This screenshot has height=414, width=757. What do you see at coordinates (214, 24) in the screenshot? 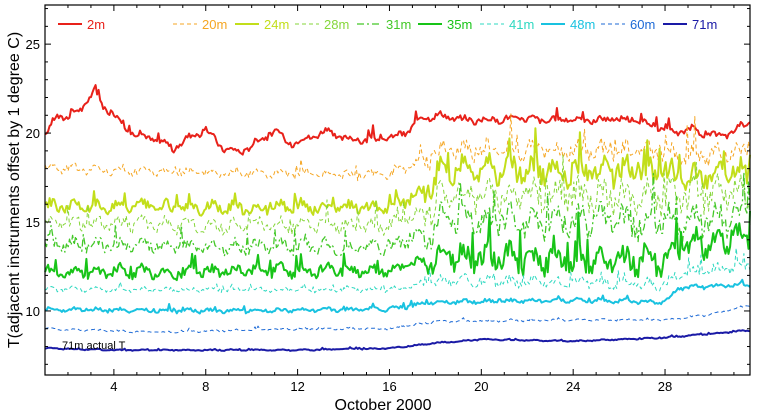
I see `legend-label-20m: 20m` at bounding box center [214, 24].